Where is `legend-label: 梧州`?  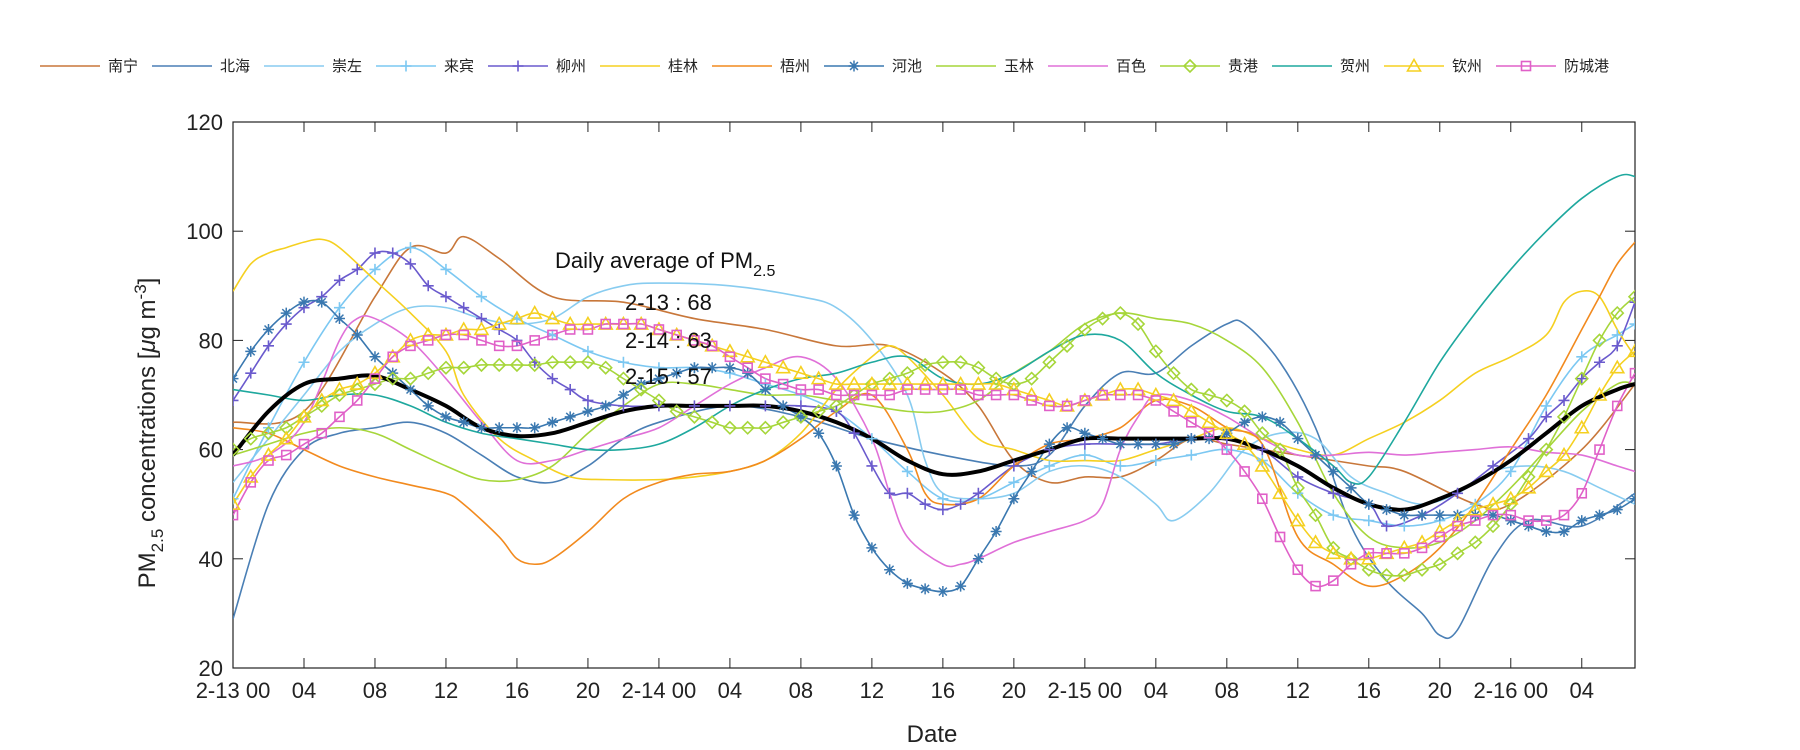 legend-label: 梧州 is located at coordinates (795, 66).